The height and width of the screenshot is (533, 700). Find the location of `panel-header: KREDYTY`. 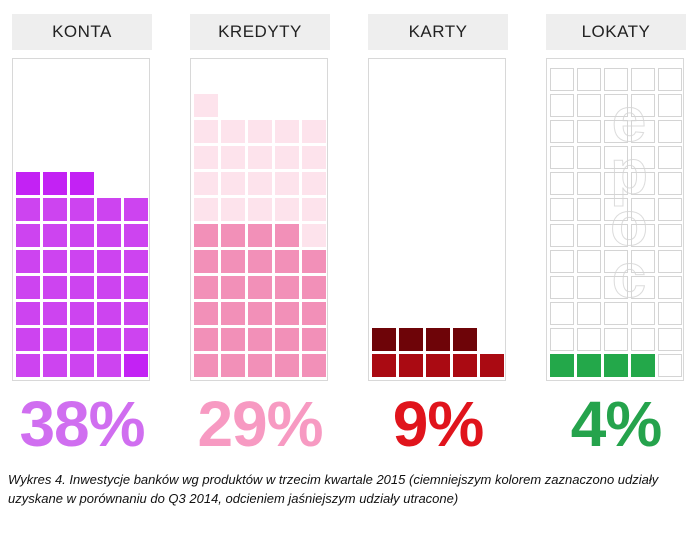

panel-header: KREDYTY is located at coordinates (260, 32).